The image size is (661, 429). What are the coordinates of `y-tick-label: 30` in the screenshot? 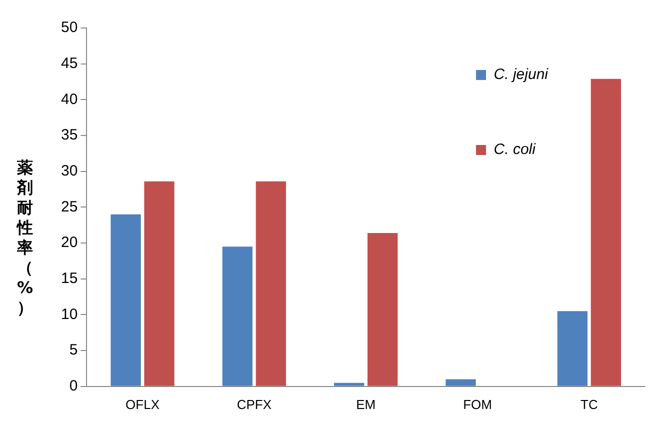 It's located at (69, 171).